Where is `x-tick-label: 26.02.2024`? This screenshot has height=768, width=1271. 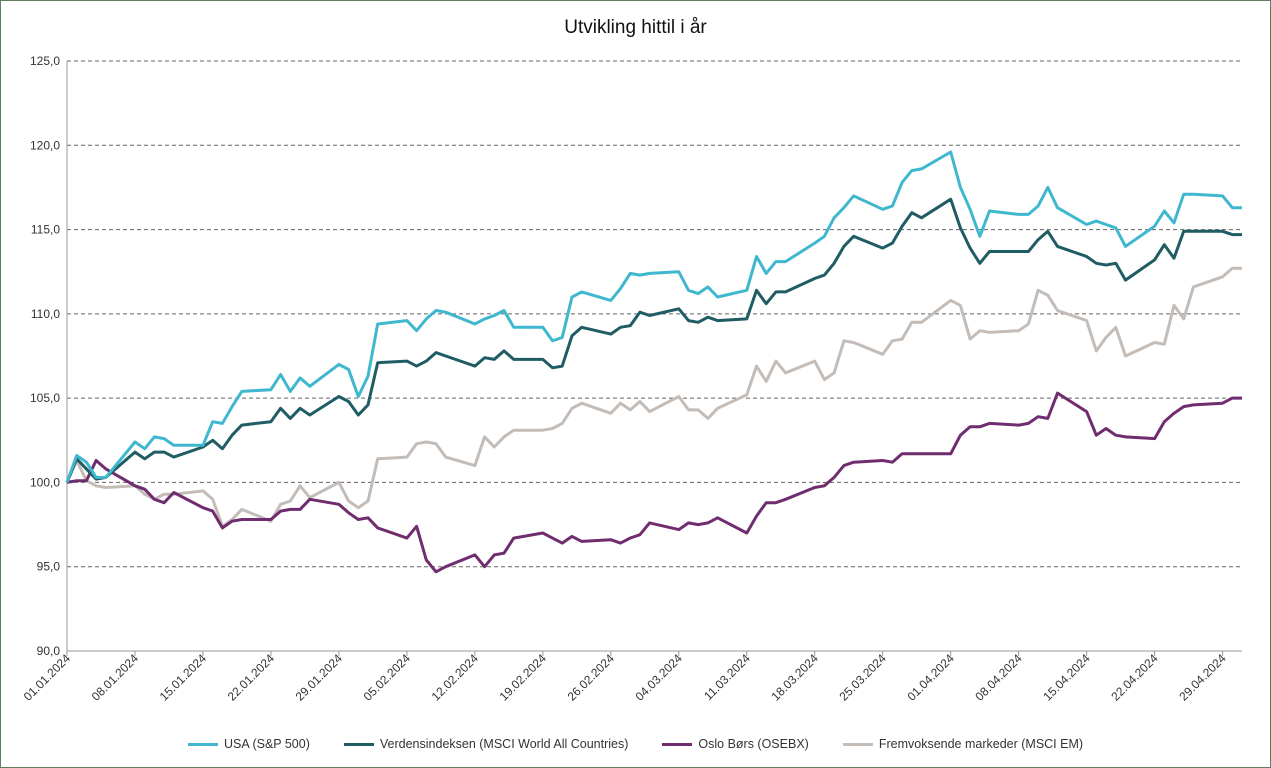 x-tick-label: 26.02.2024 is located at coordinates (591, 677).